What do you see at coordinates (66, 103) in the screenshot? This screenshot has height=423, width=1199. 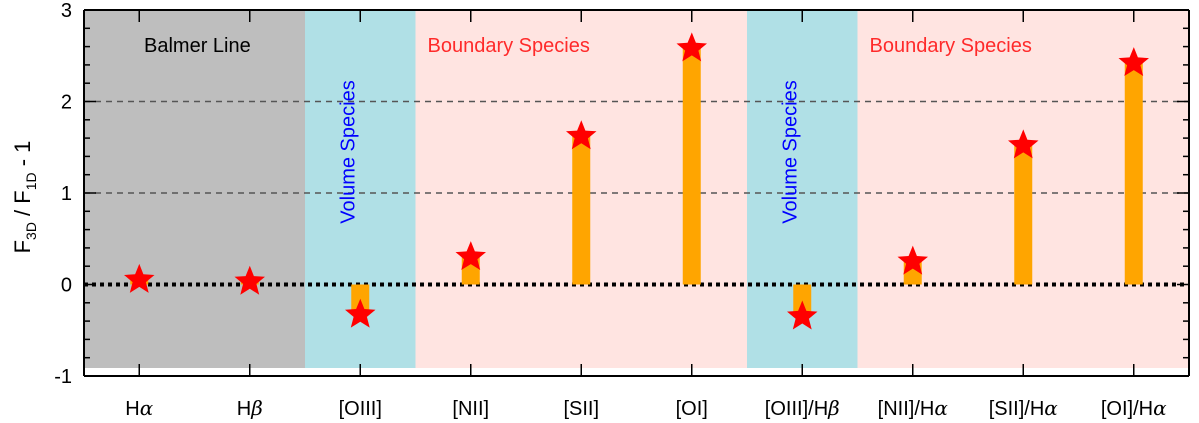 I see `y-tick-label: 2` at bounding box center [66, 103].